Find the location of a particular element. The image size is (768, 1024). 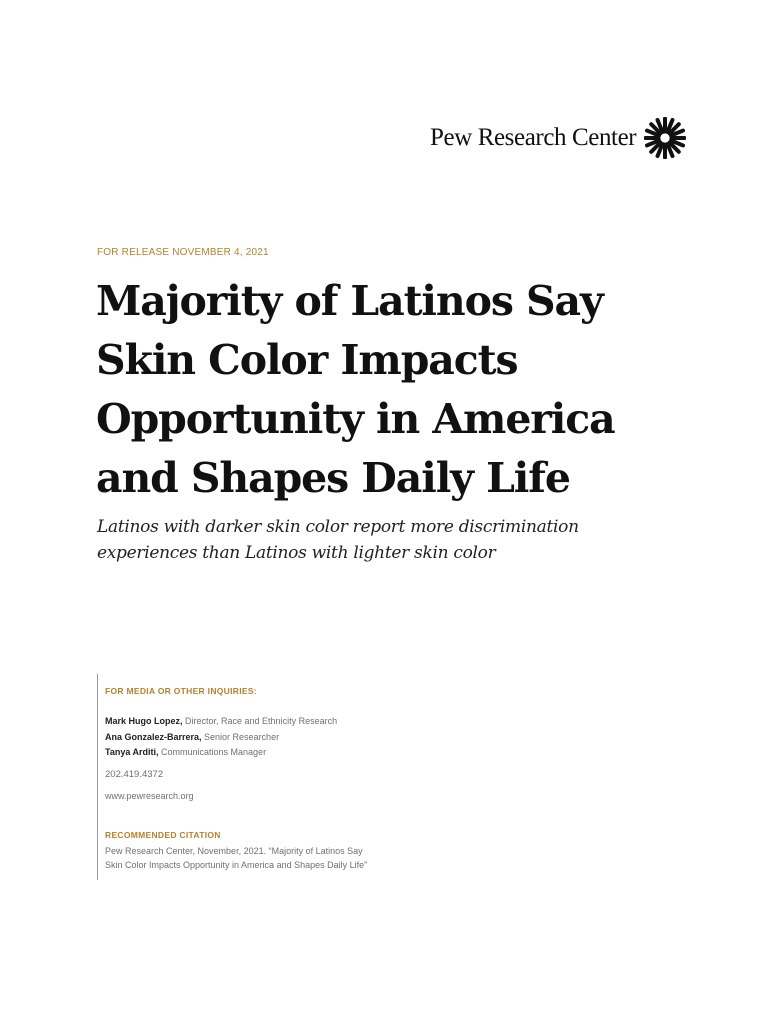

citation-label: RECOMMENDED CITATION is located at coordinates (163, 835).